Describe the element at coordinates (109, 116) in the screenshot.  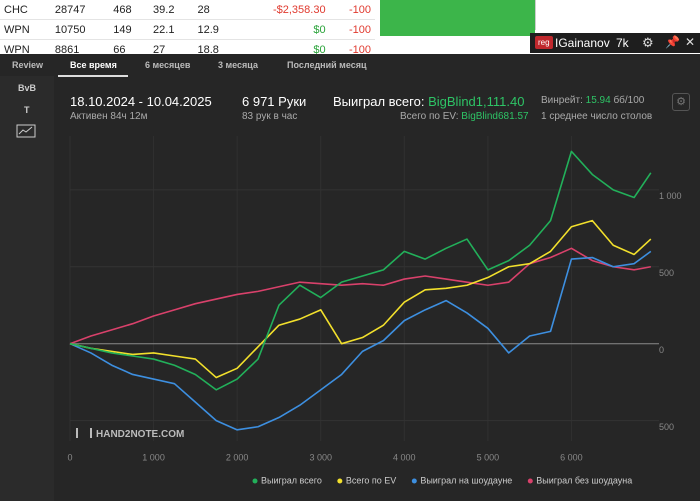
I see `active-time: Активен 84ч 12м` at that location.